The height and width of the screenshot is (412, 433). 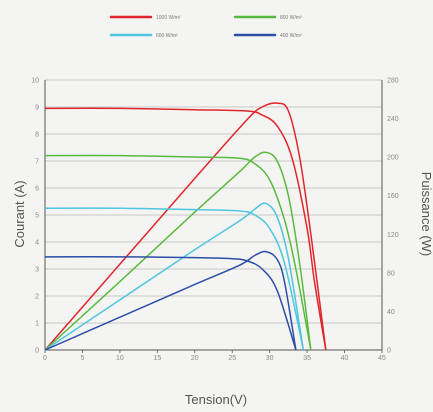 I want to click on y-left-tick-label: 2, so click(x=37, y=297).